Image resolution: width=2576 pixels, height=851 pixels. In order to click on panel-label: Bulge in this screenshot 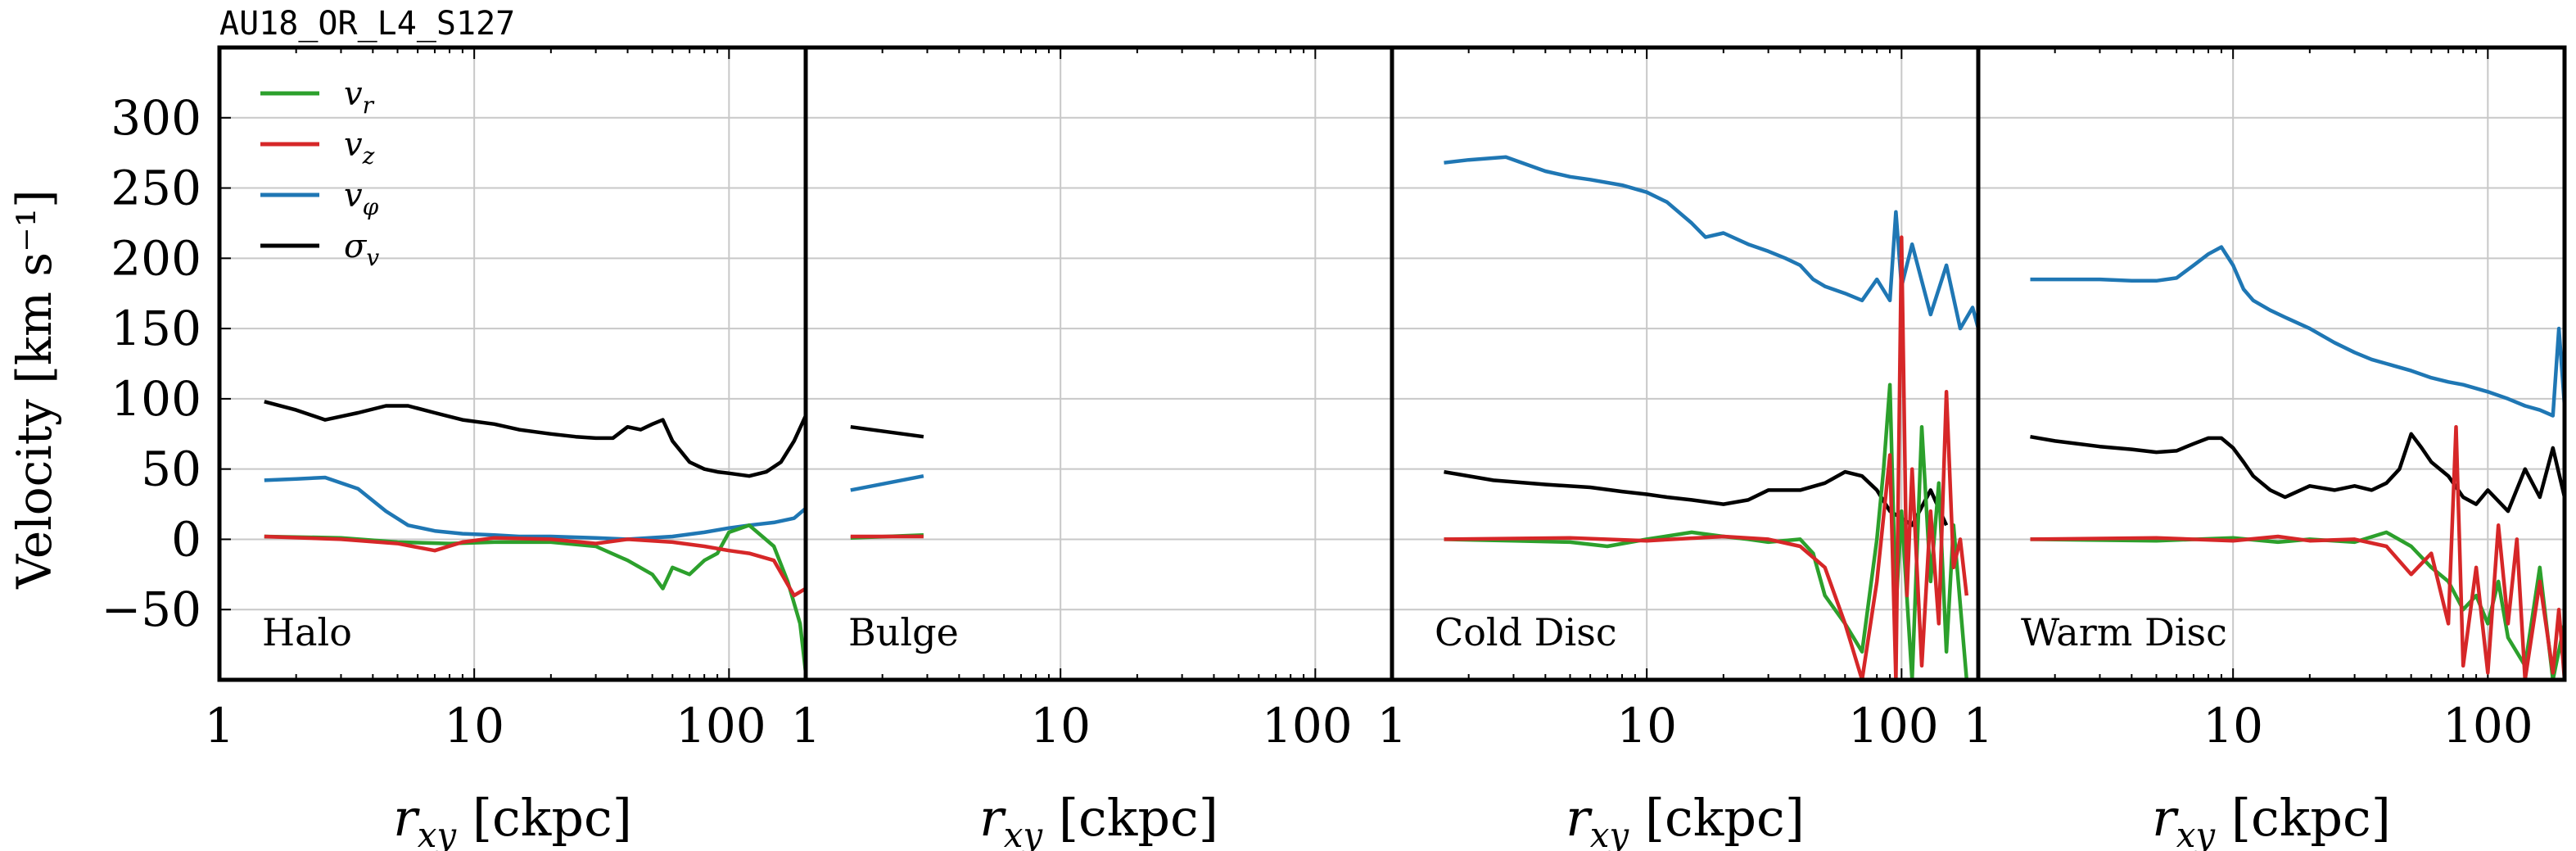, I will do `click(903, 632)`.